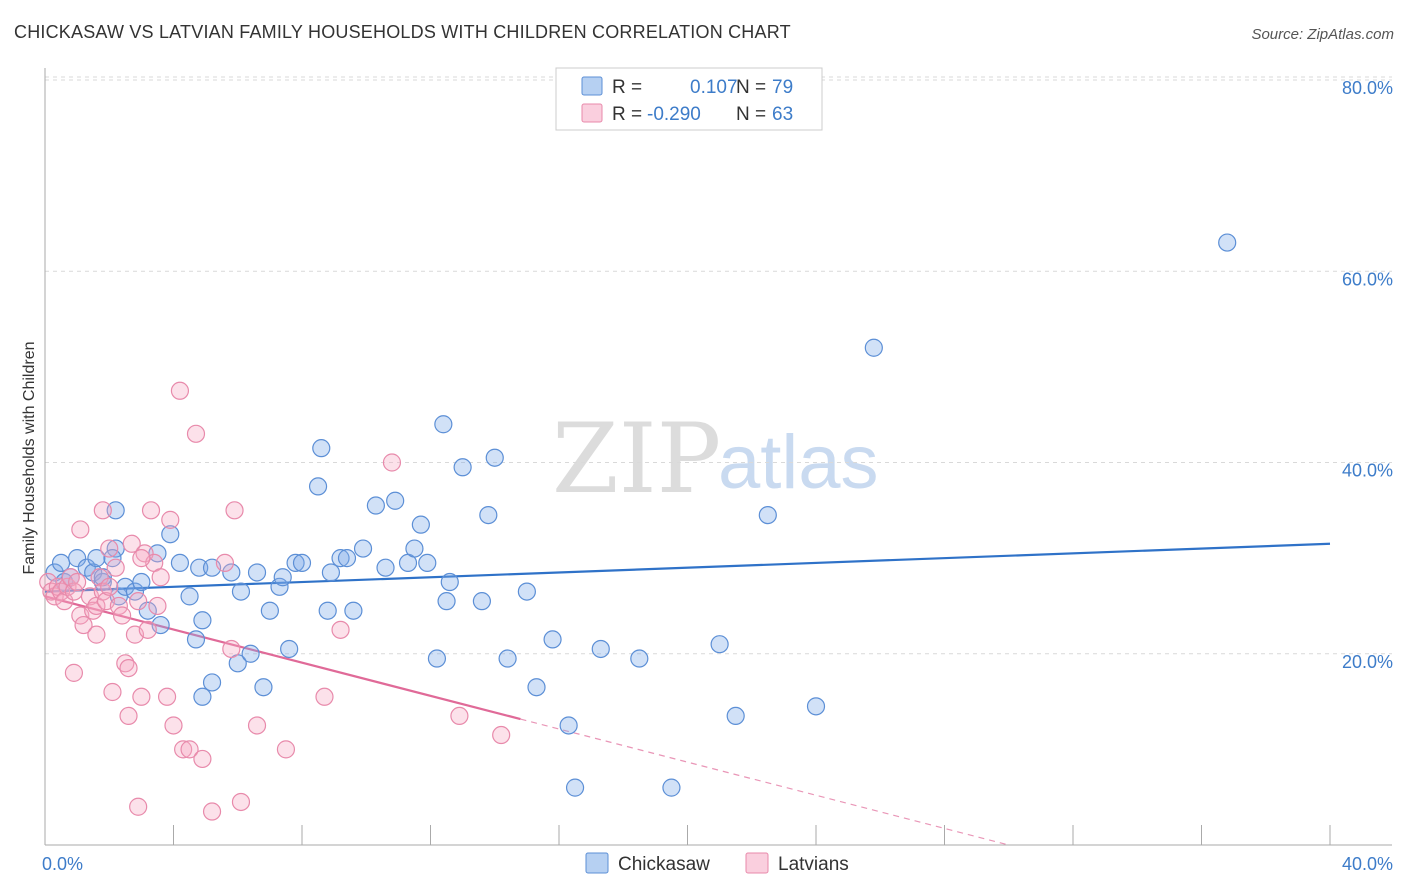  Describe the element at coordinates (664, 864) in the screenshot. I see `bottom-legend-label-chickasaw: Chickasaw` at that location.